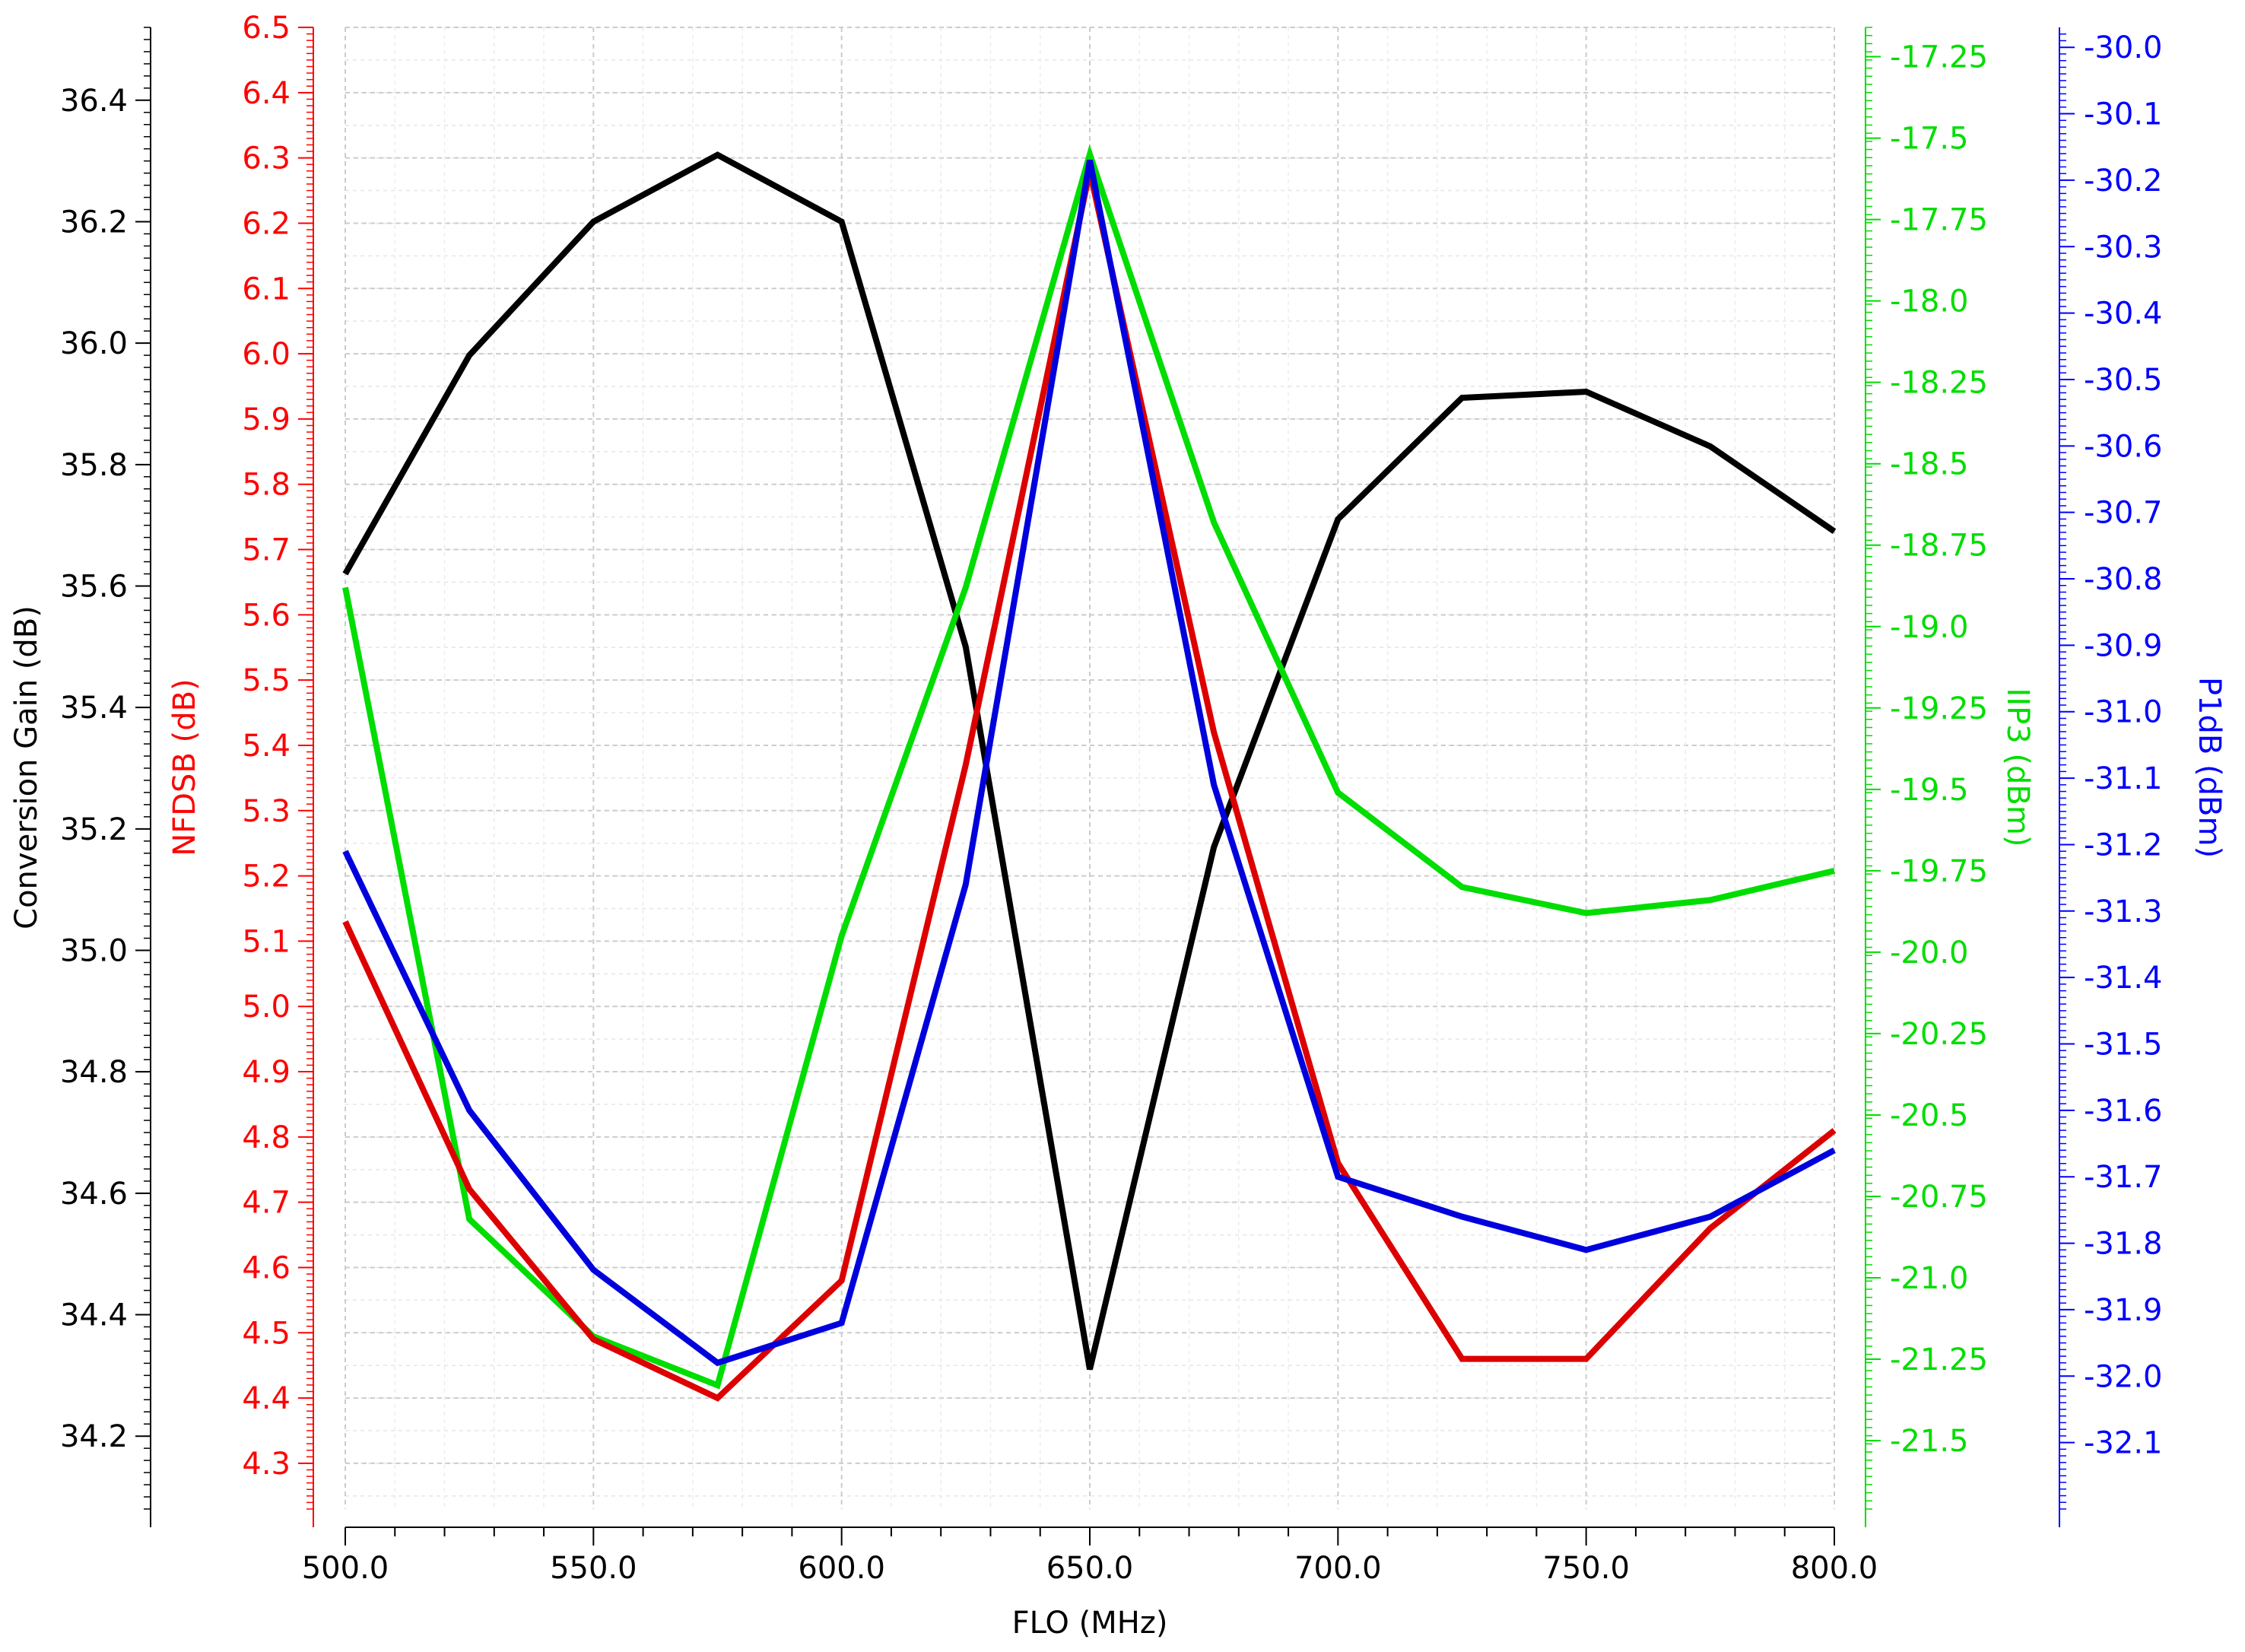 Image resolution: width=2245 pixels, height=1652 pixels. What do you see at coordinates (184, 767) in the screenshot?
I see `y-axis-title-nf: NFDSB (dB)` at bounding box center [184, 767].